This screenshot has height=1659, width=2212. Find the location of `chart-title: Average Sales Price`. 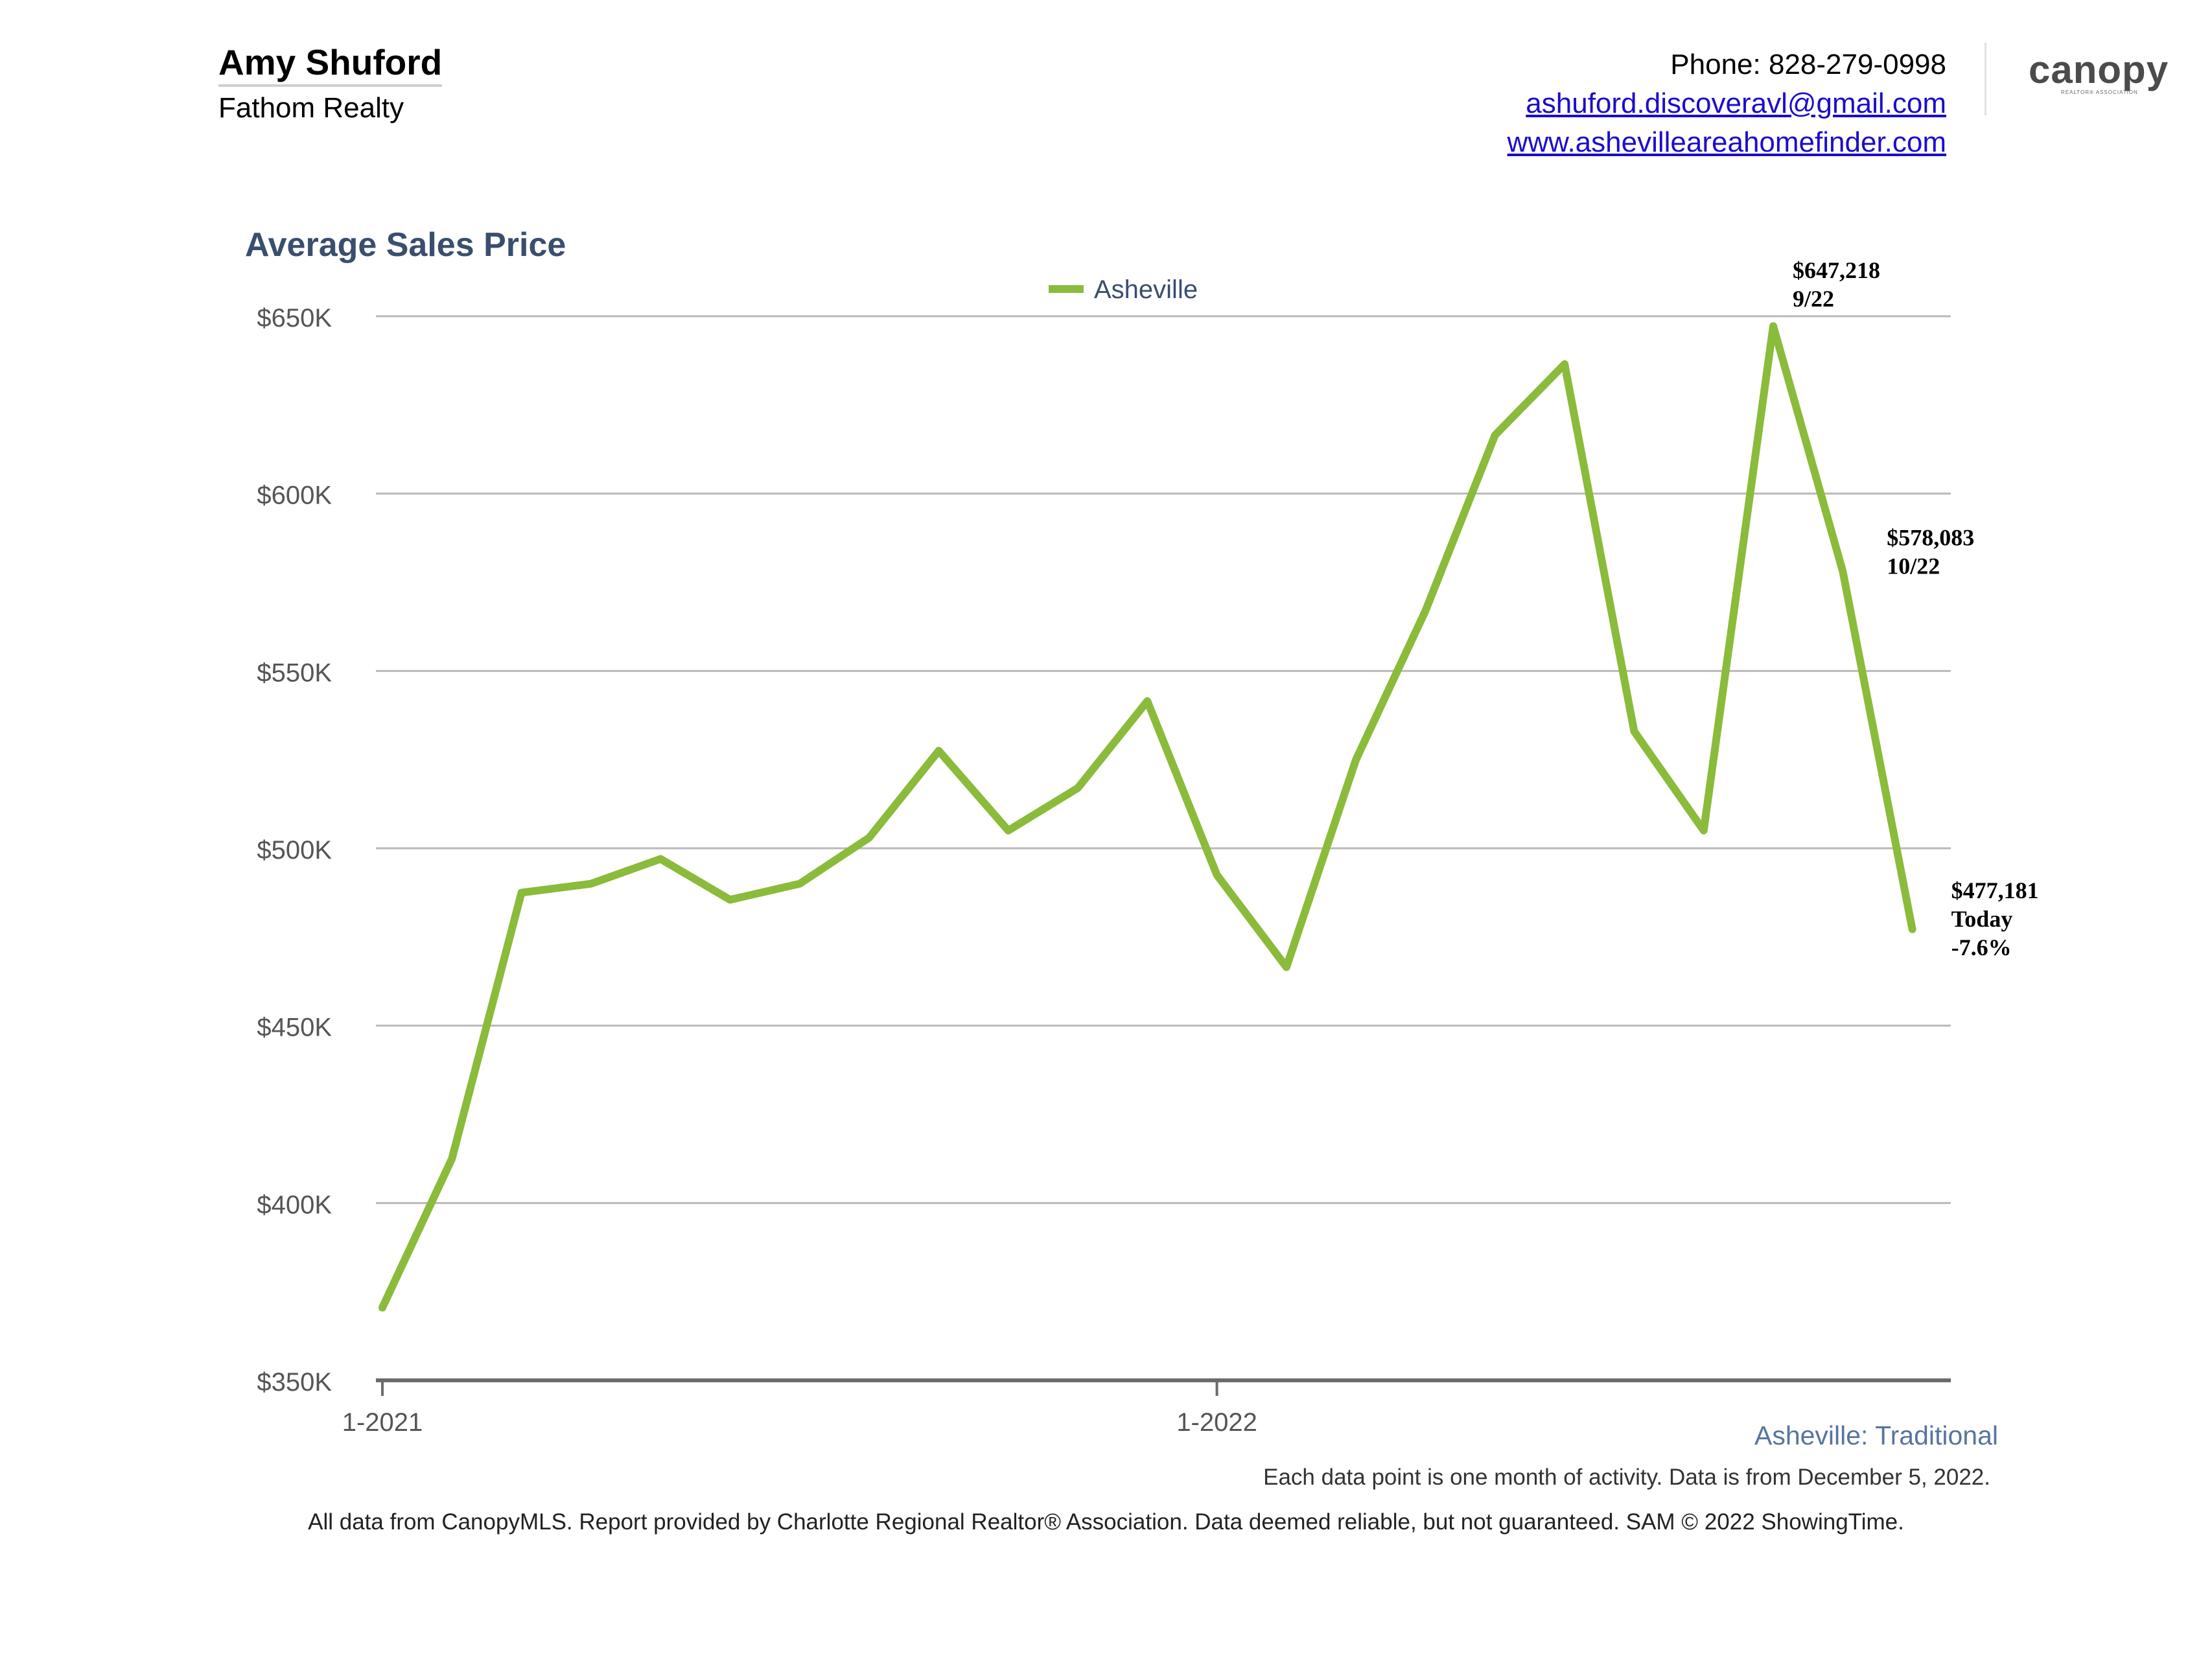

chart-title: Average Sales Price is located at coordinates (405, 245).